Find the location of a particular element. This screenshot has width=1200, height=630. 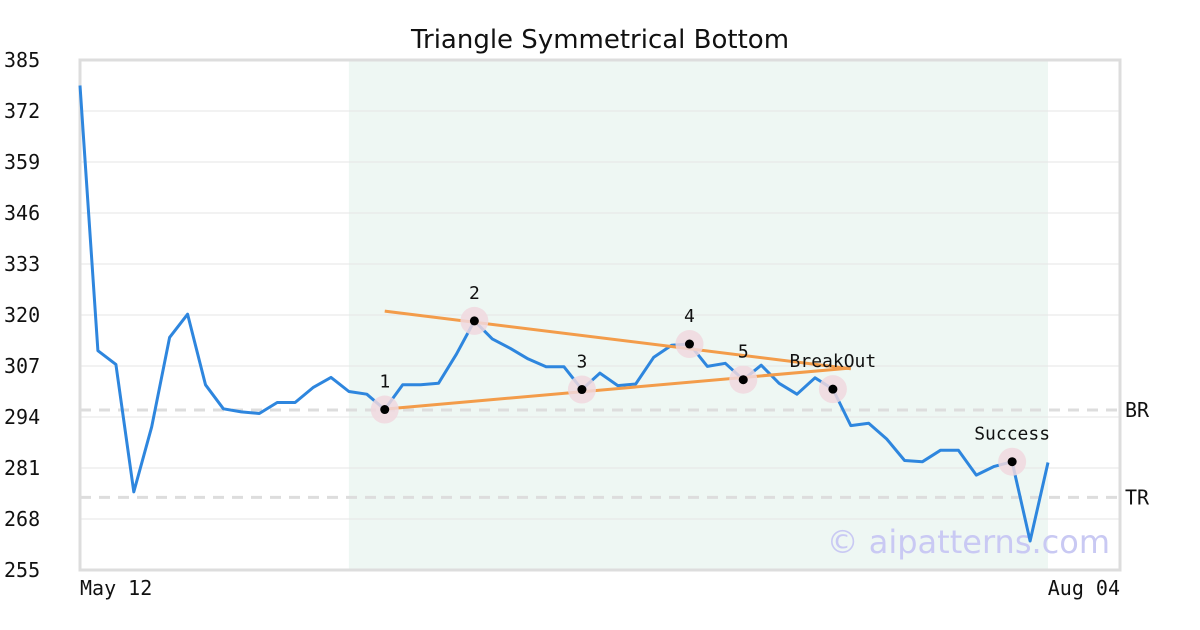

chart-title: Triangle Symmetrical Bottom is located at coordinates (599, 40).